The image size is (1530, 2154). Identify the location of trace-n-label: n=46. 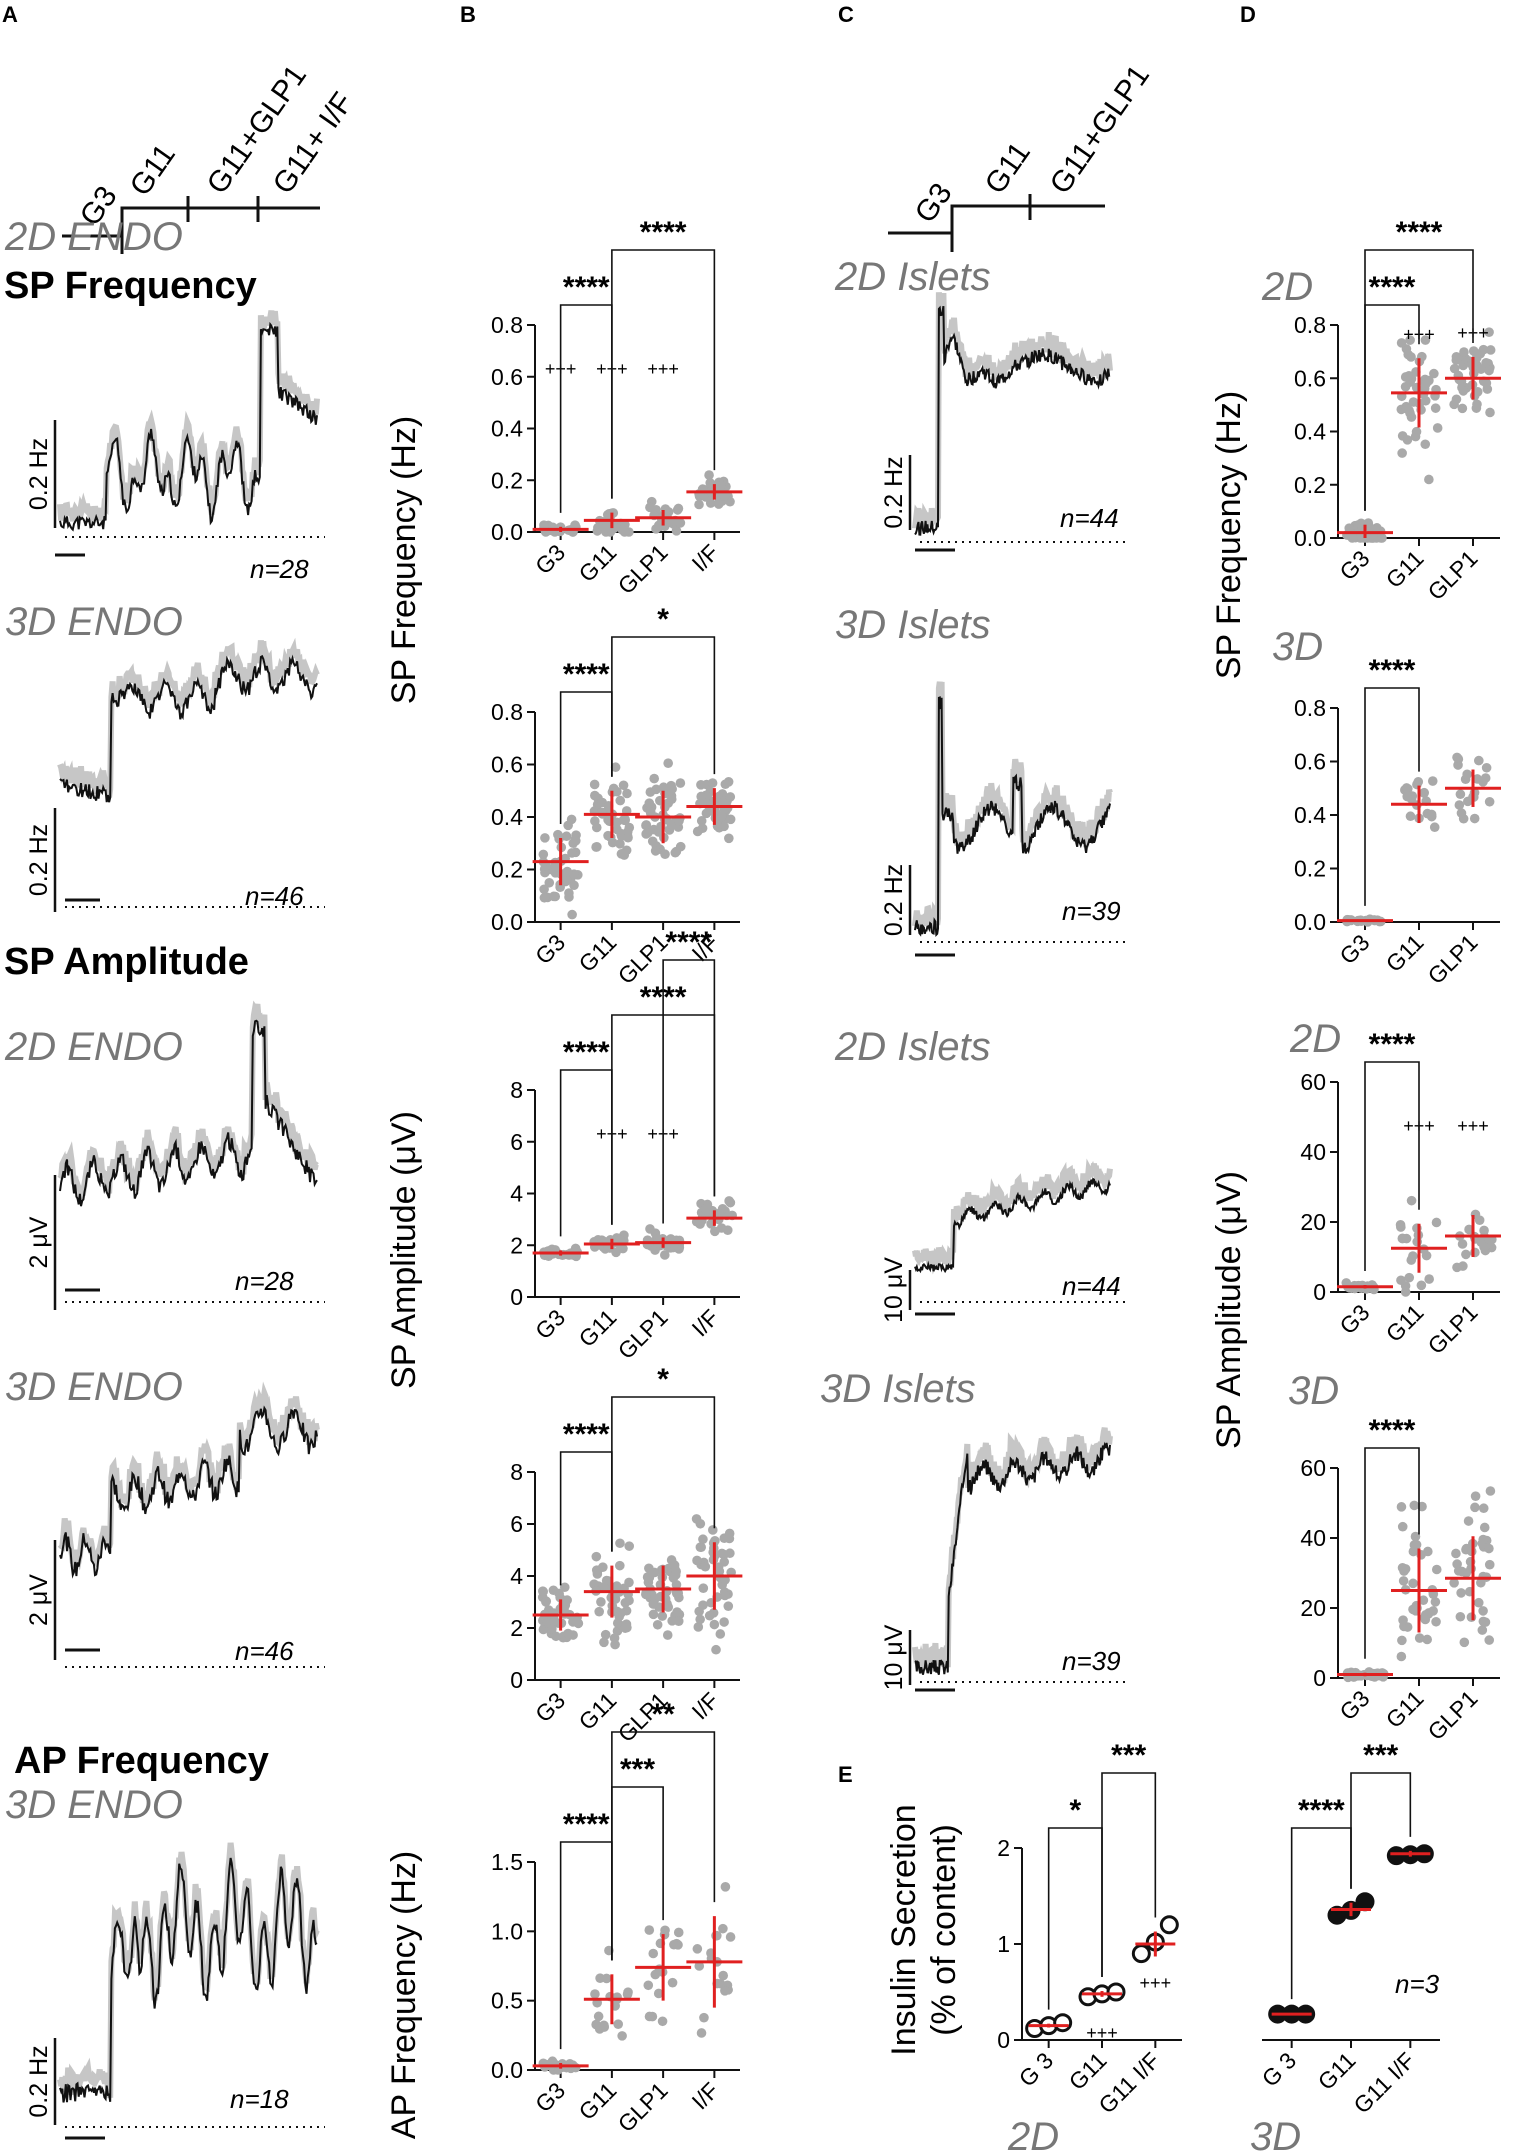
(274, 896).